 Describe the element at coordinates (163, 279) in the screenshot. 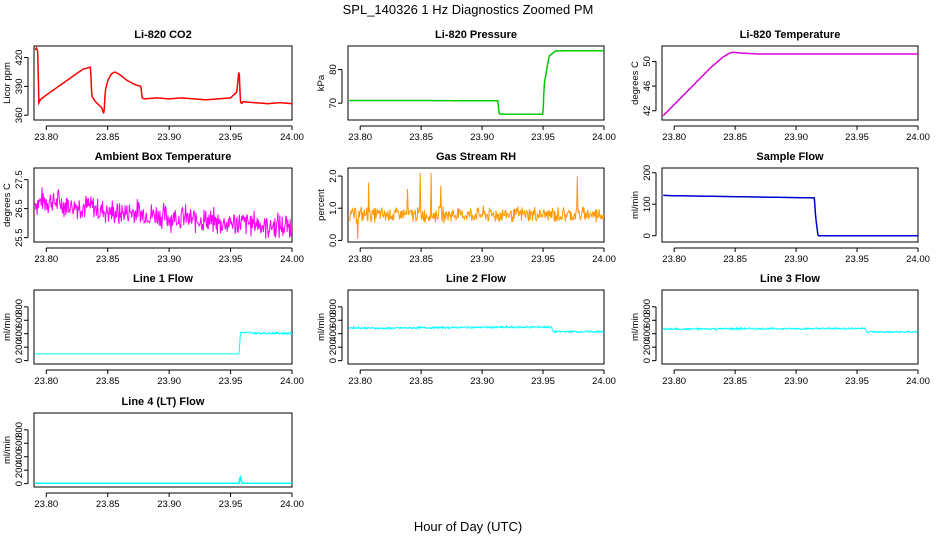

I see `panel-title: Line 1 Flow` at that location.